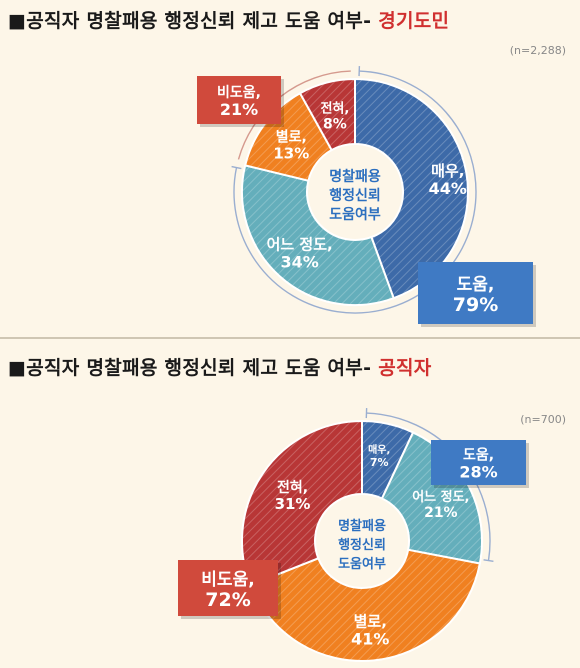  What do you see at coordinates (537, 50) in the screenshot?
I see `sample-size-label: (n=2,288)` at bounding box center [537, 50].